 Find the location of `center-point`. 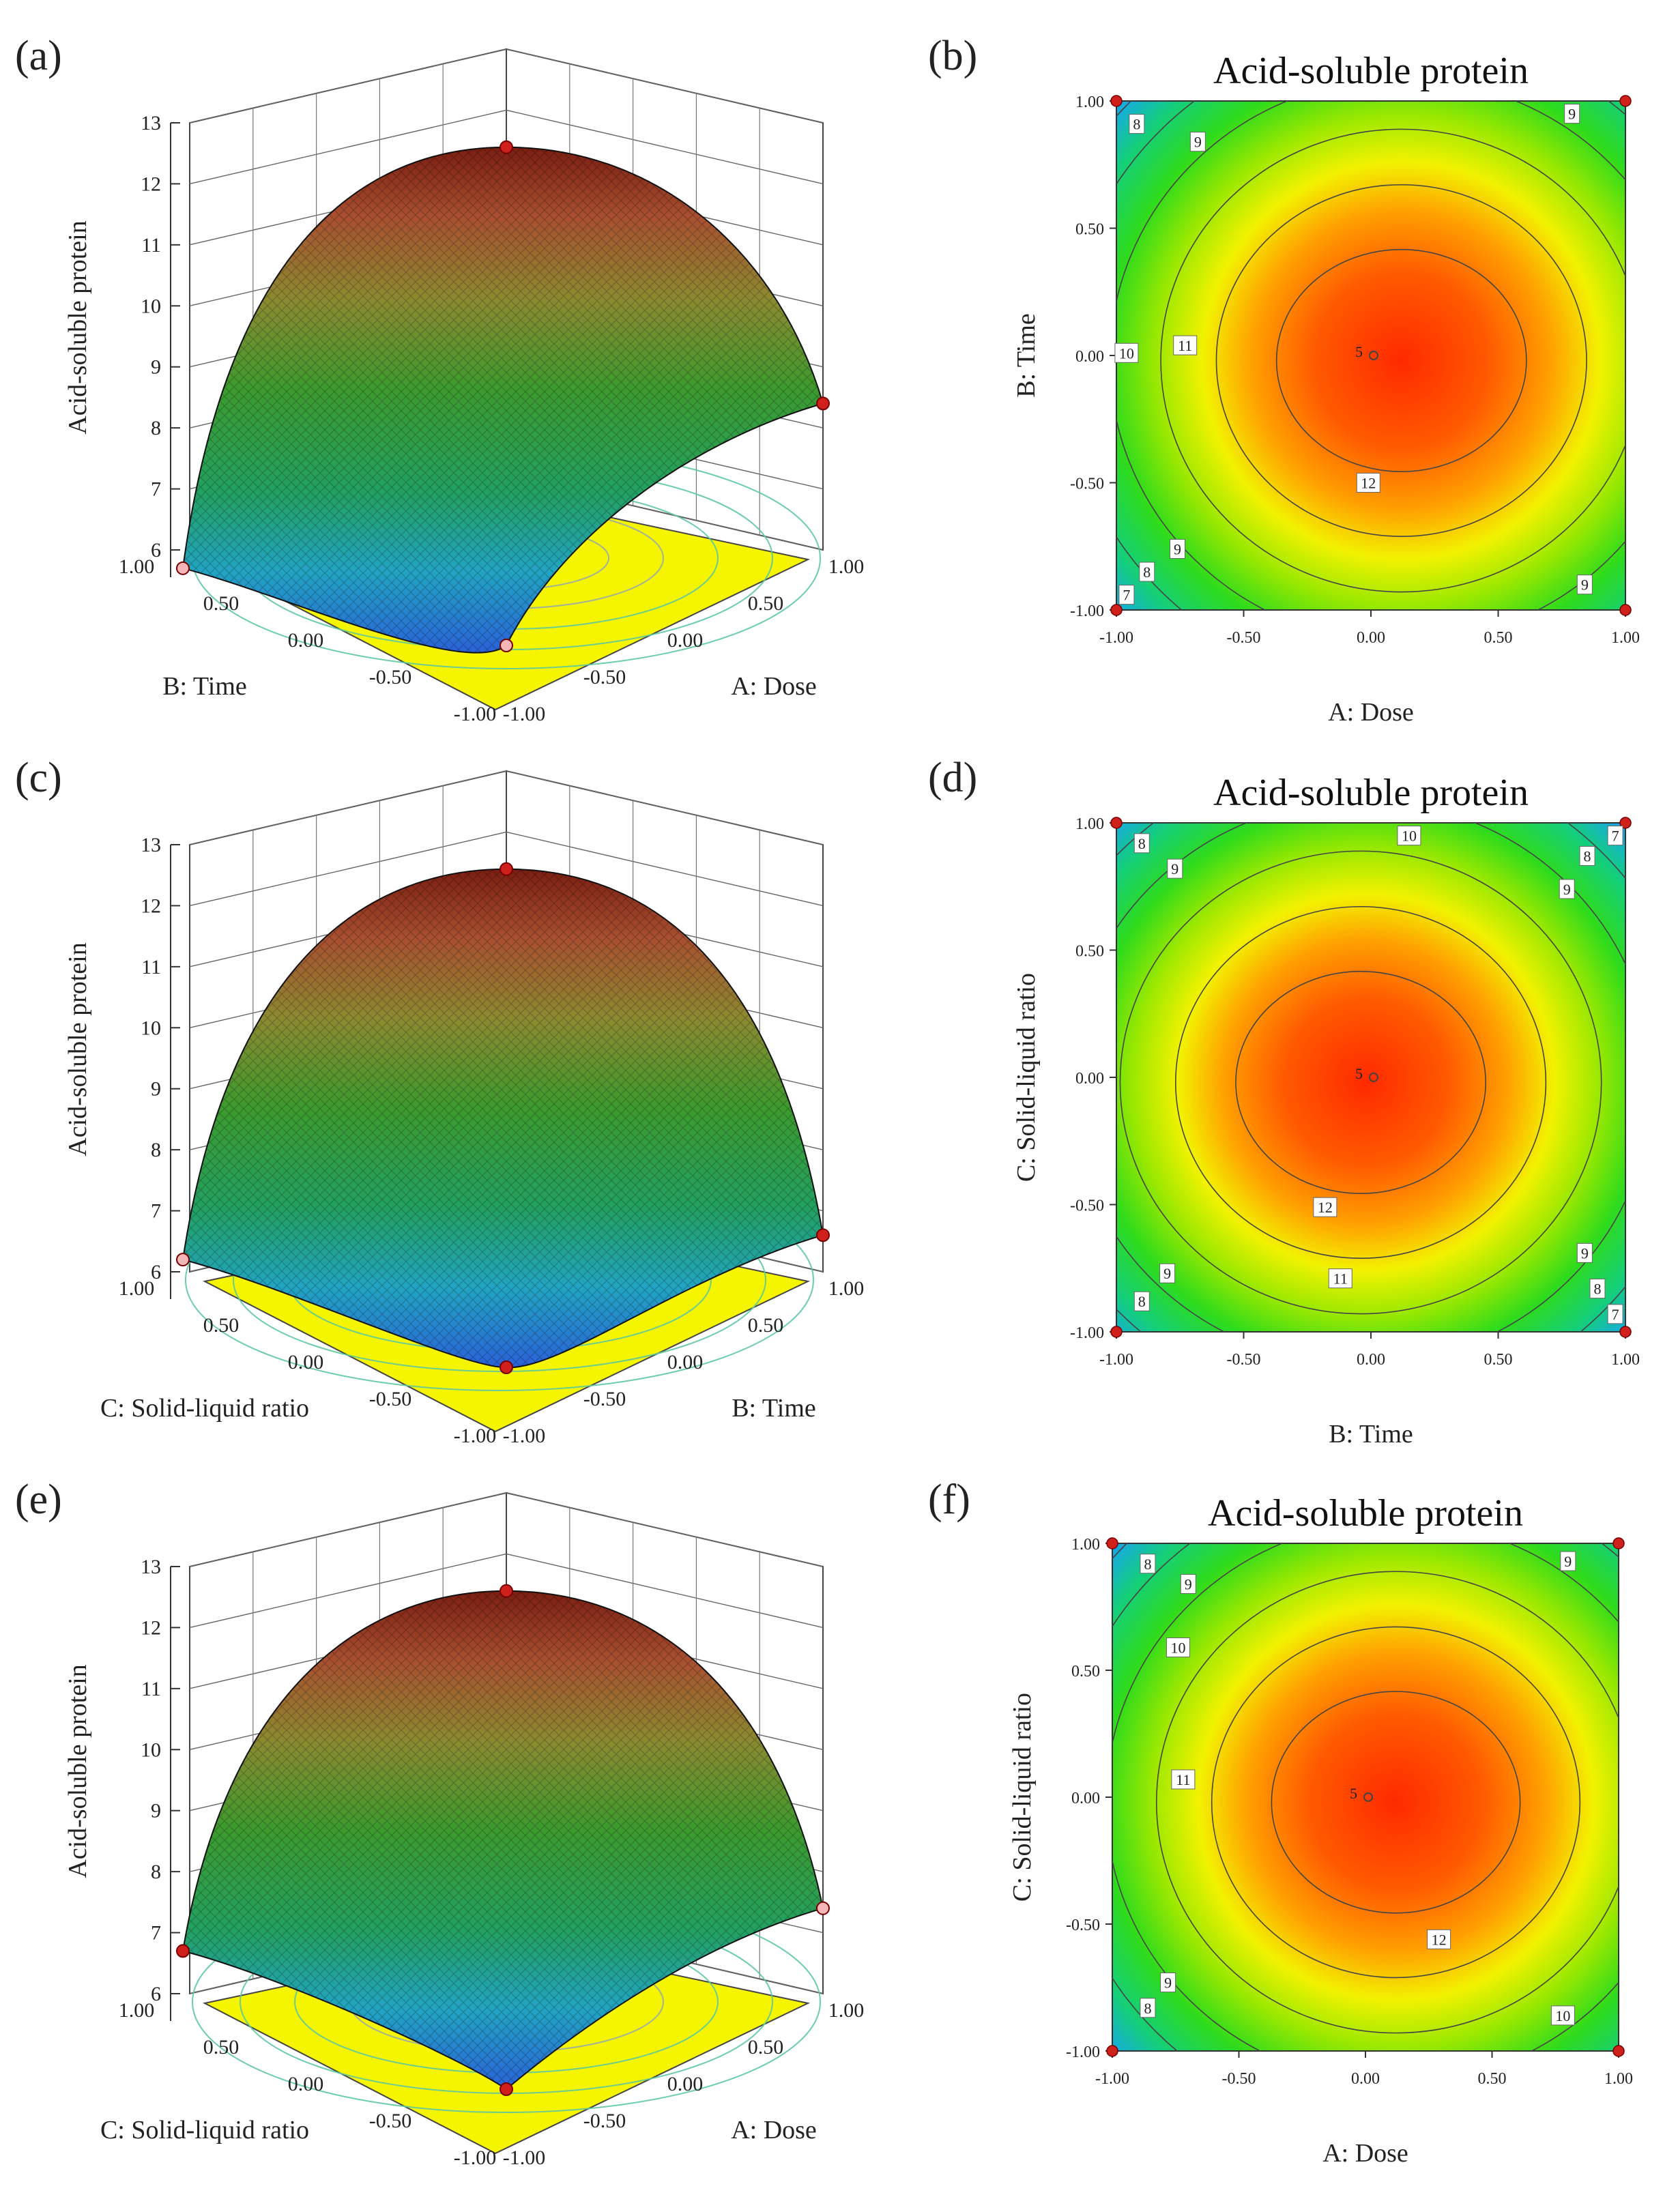

center-point is located at coordinates (1373, 1077).